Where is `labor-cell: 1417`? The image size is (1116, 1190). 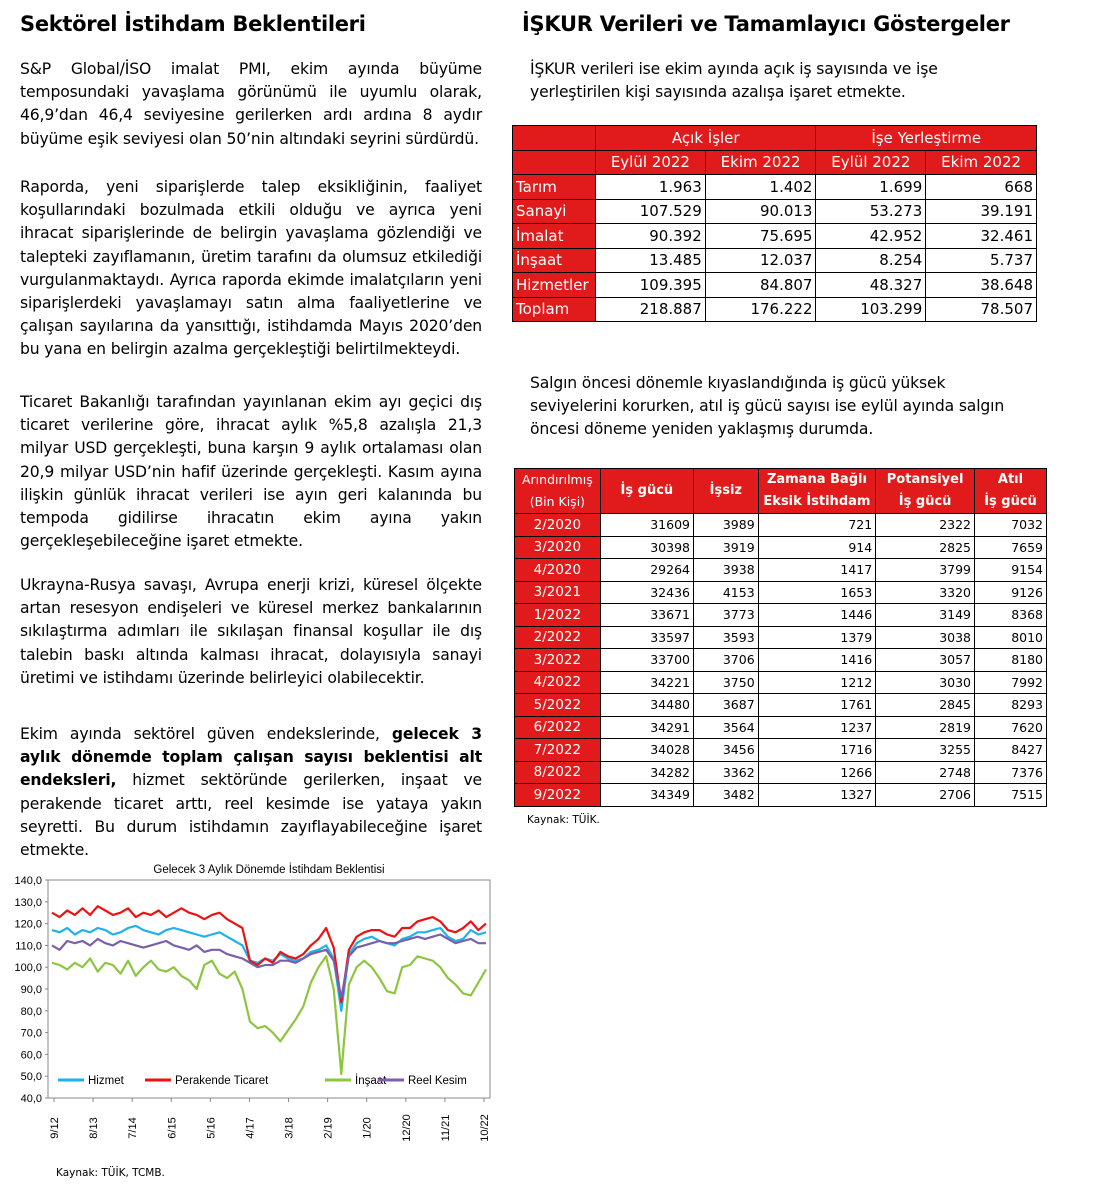 labor-cell: 1417 is located at coordinates (817, 570).